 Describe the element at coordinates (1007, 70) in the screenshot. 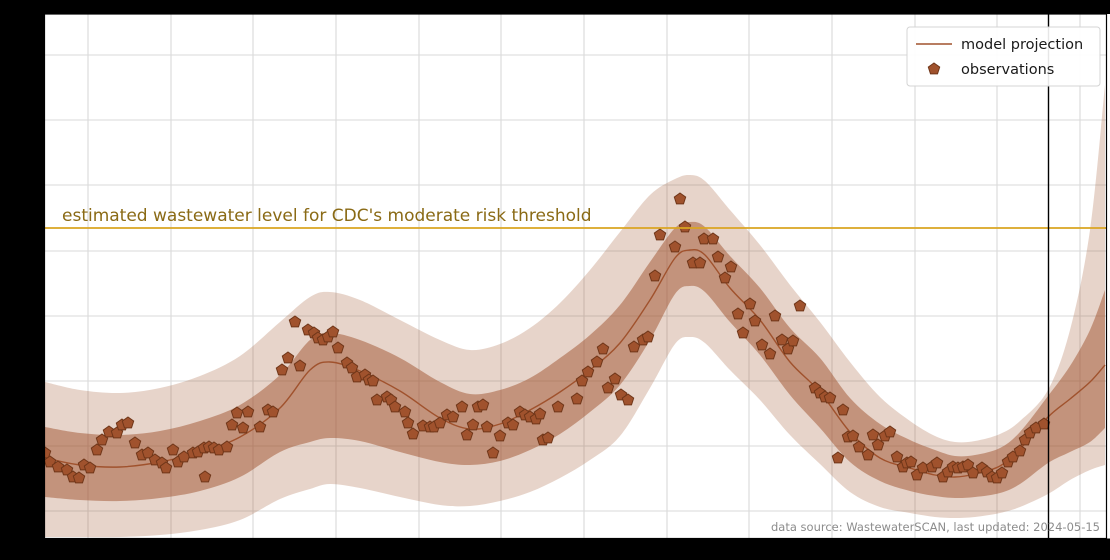

I see `legend-label-observations: observations` at that location.